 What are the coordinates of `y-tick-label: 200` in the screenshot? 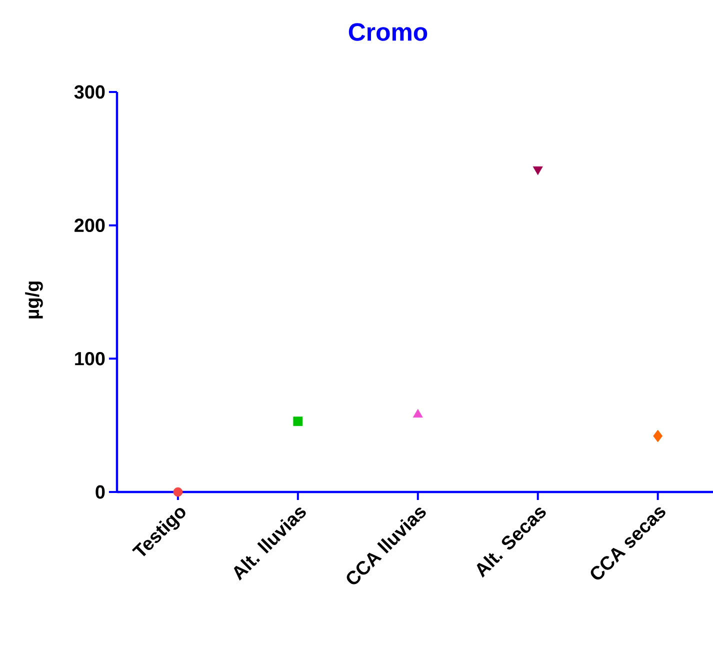 It's located at (89, 225).